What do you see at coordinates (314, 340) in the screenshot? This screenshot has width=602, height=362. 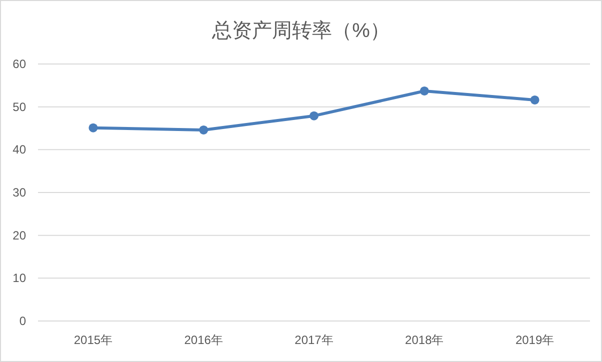 I see `x-tick-label: 2017年` at bounding box center [314, 340].